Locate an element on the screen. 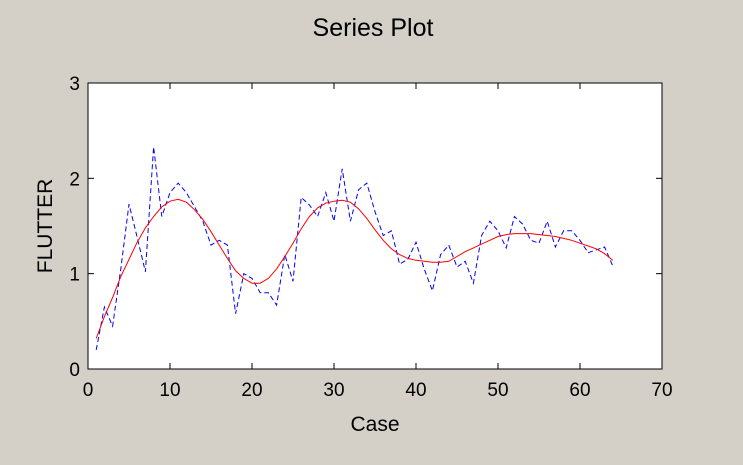 Image resolution: width=743 pixels, height=465 pixels. y-tick-label: 2 is located at coordinates (74, 179).